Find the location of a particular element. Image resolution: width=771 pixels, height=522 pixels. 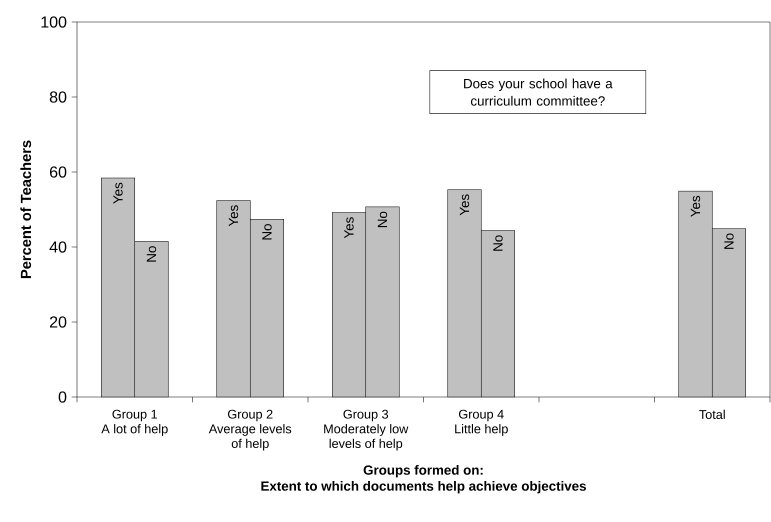

x-tick-label: Group 1 A lot of help is located at coordinates (134, 423).